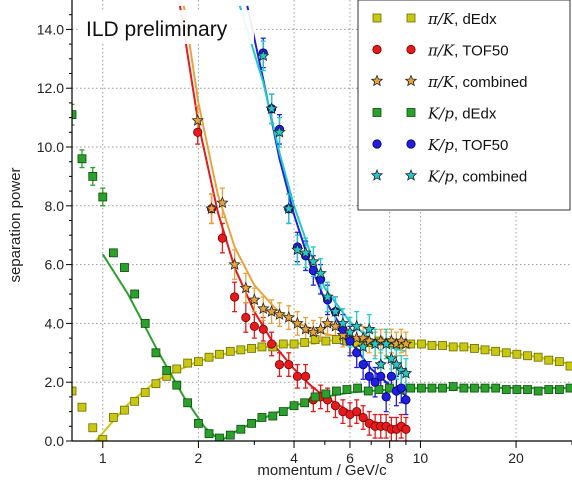 The image size is (572, 488). Describe the element at coordinates (50, 88) in the screenshot. I see `y-tick-label: 12.0` at that location.